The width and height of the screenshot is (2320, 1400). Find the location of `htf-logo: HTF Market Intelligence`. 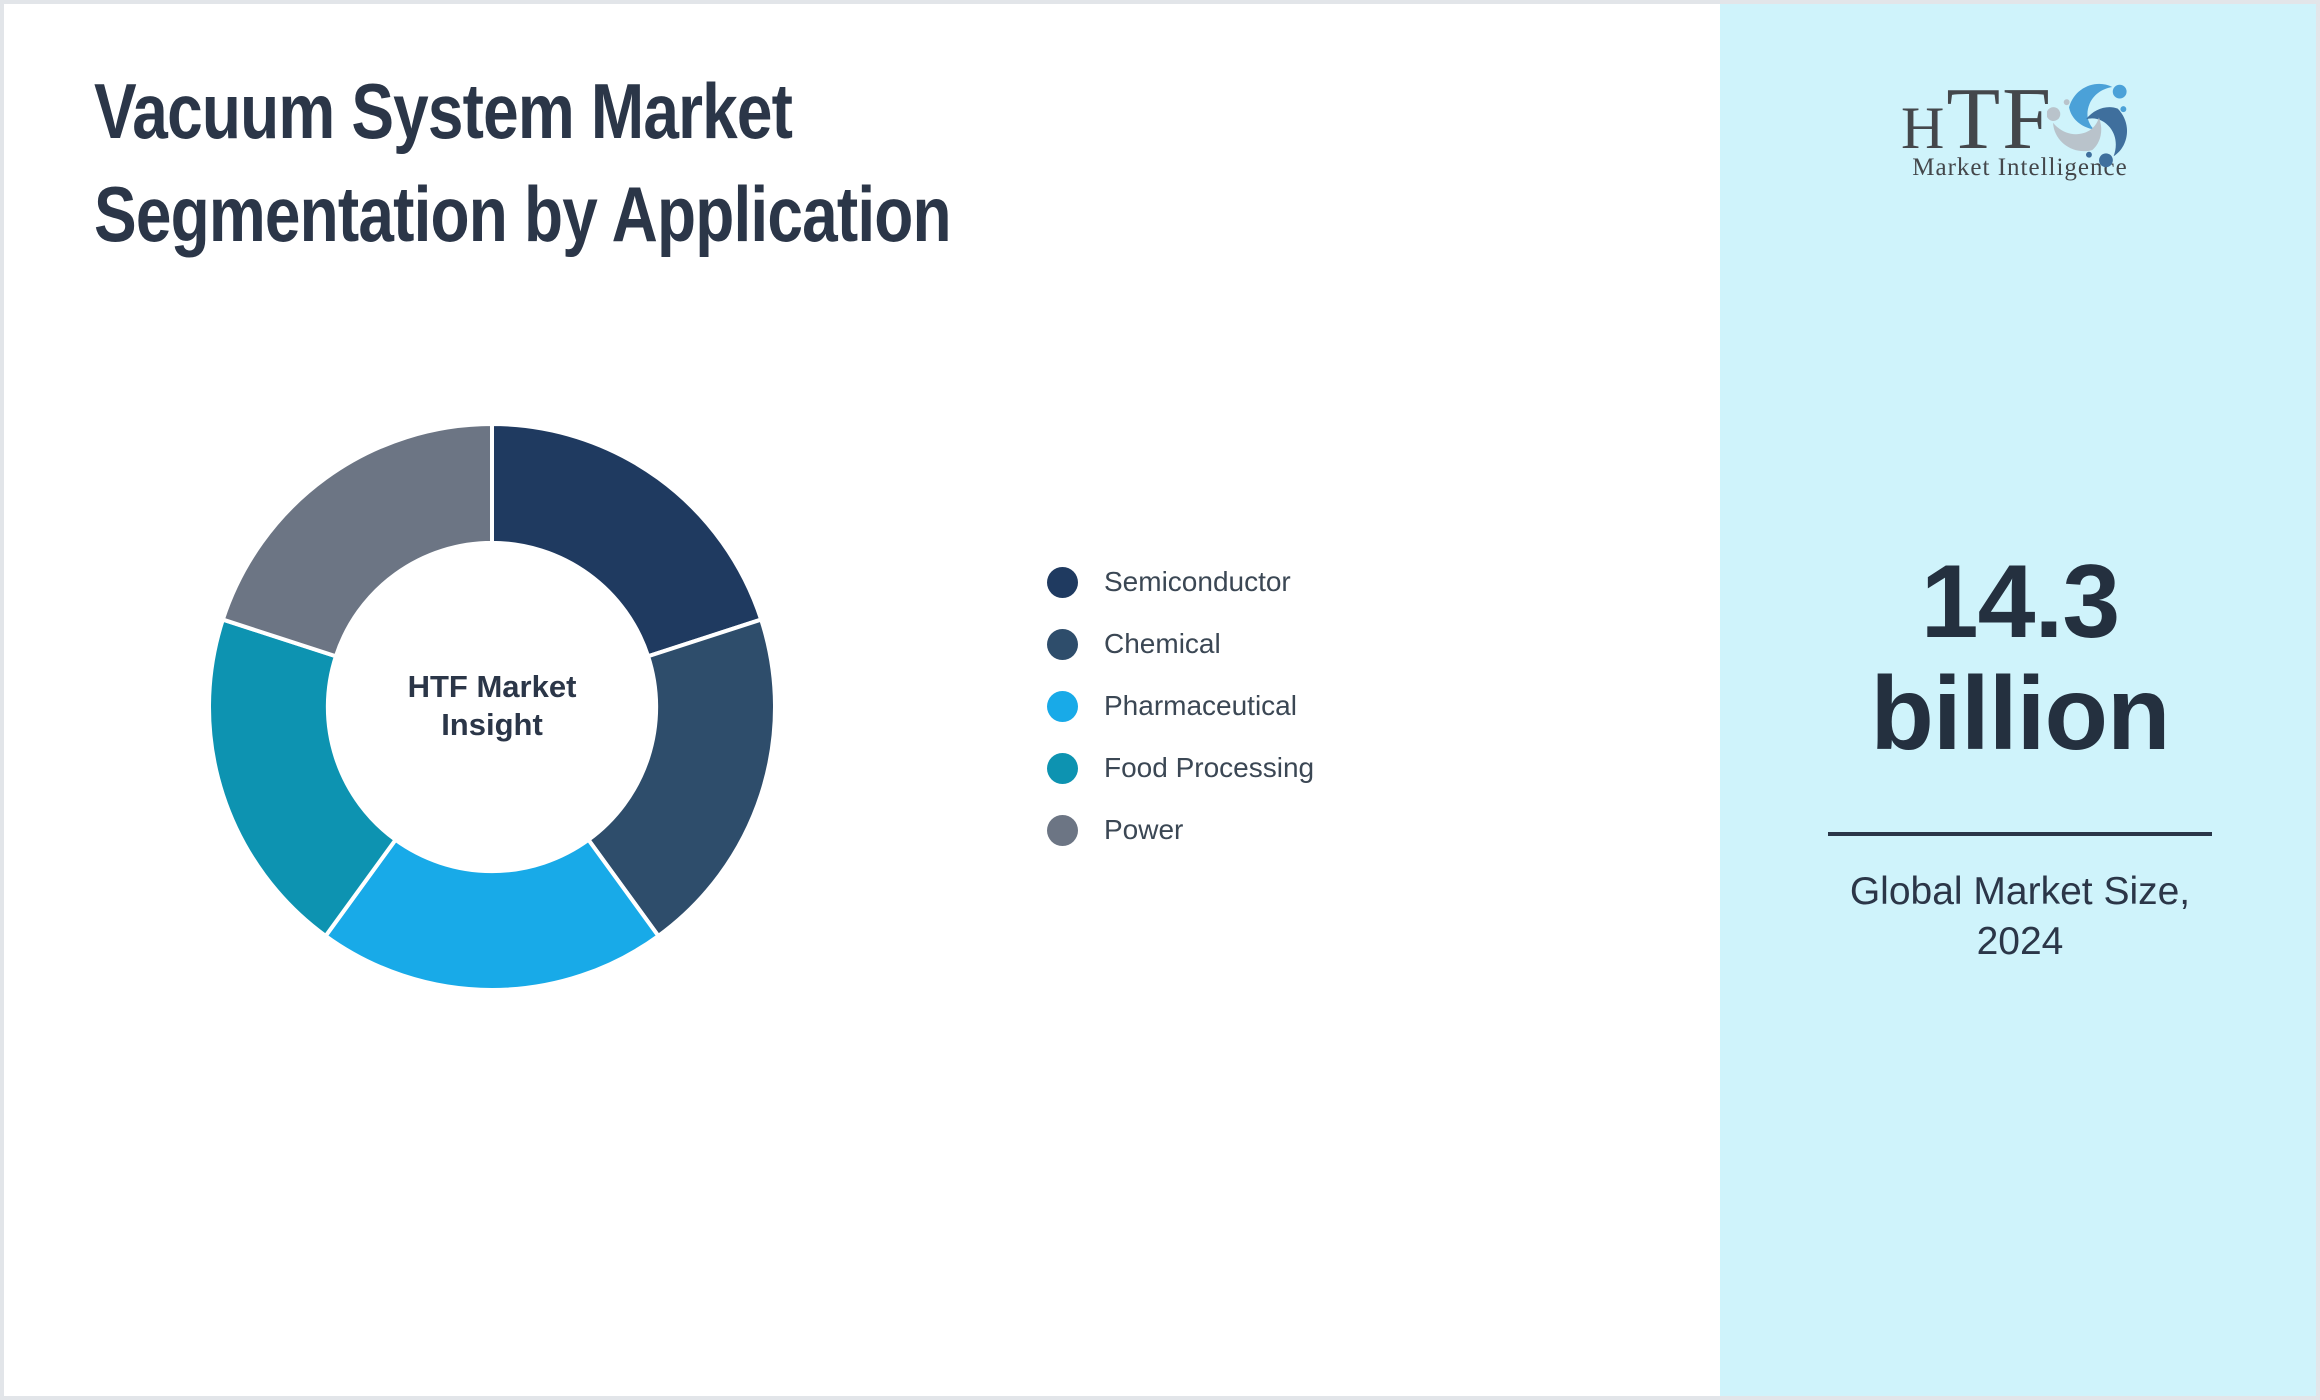

htf-logo: HTF Market Intelligence is located at coordinates (2018, 119).